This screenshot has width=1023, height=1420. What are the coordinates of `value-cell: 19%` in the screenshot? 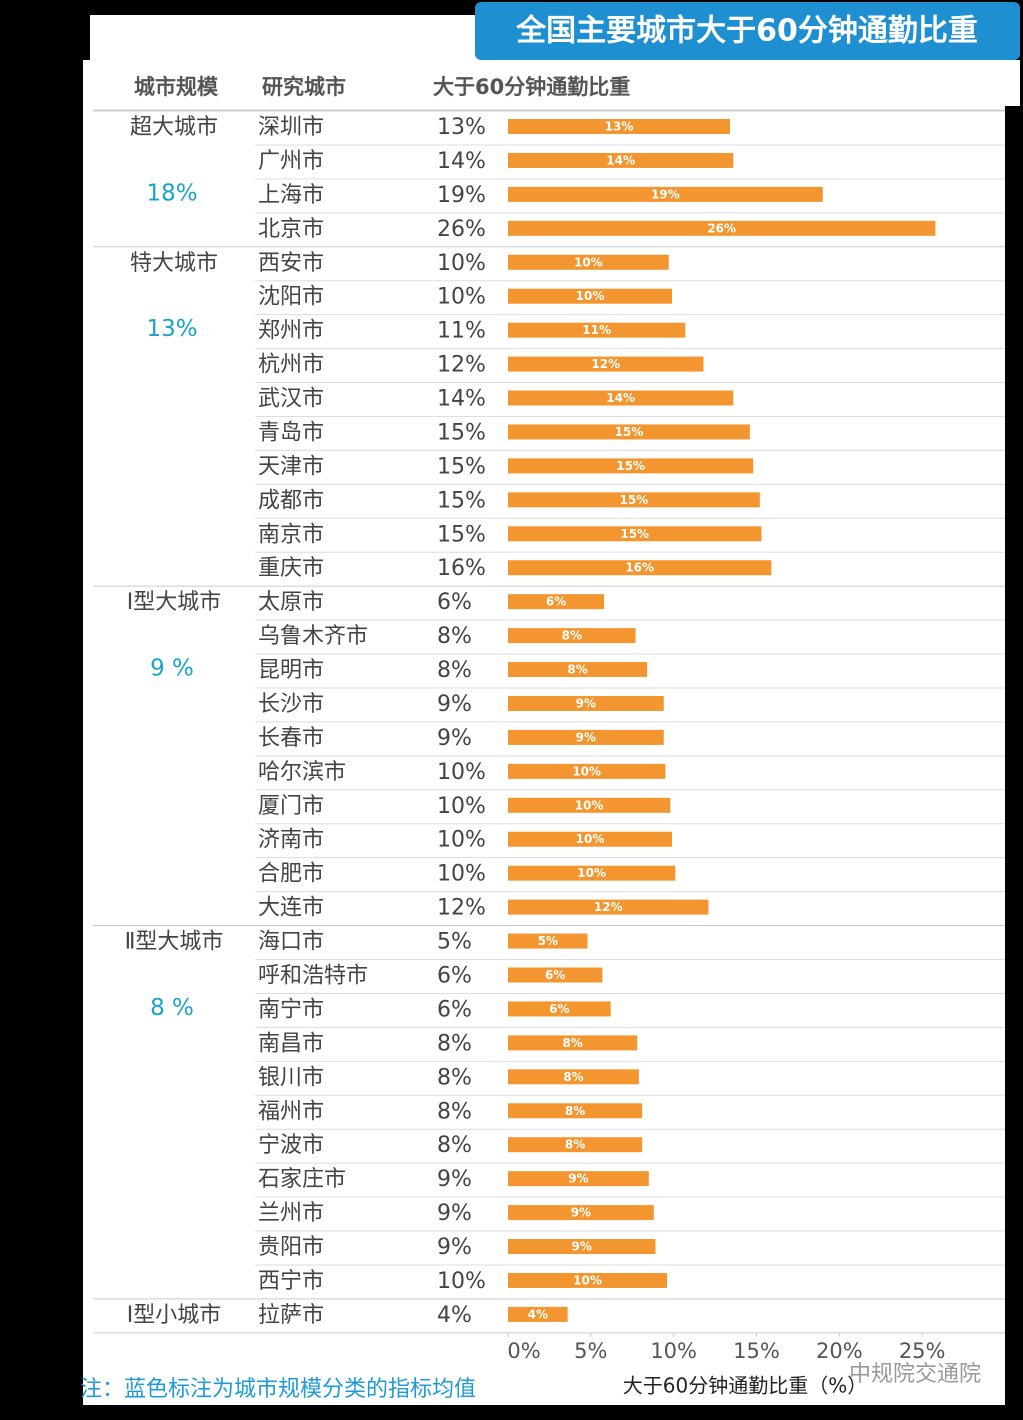 It's located at (461, 195).